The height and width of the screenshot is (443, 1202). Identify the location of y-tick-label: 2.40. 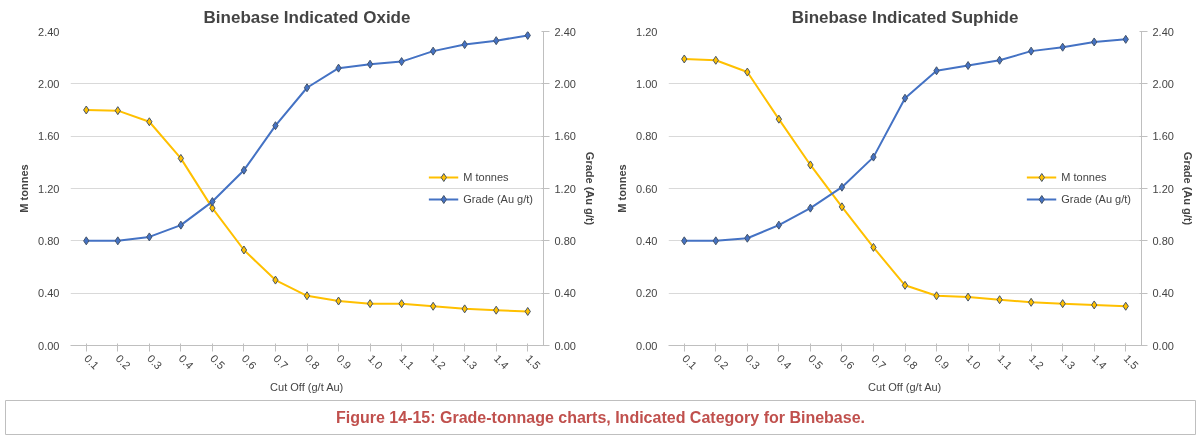
(49, 31).